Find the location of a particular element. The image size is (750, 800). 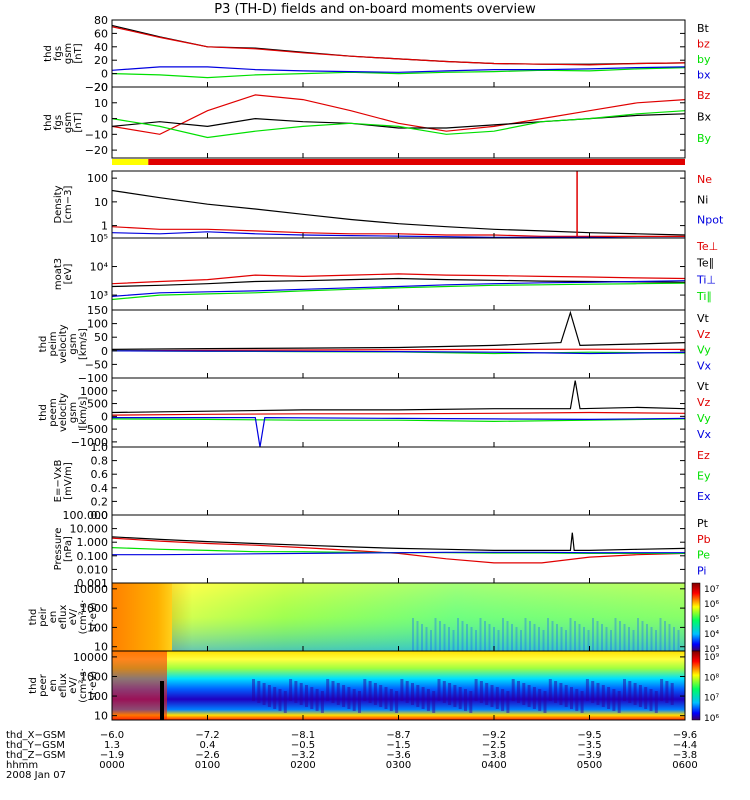

legend-Pt: Pt is located at coordinates (703, 523).